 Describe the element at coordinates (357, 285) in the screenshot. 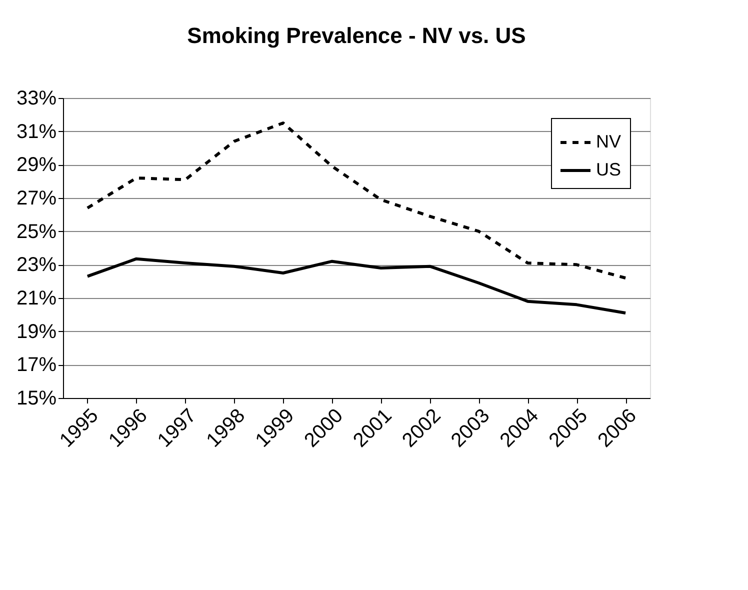

I see `line-series` at that location.